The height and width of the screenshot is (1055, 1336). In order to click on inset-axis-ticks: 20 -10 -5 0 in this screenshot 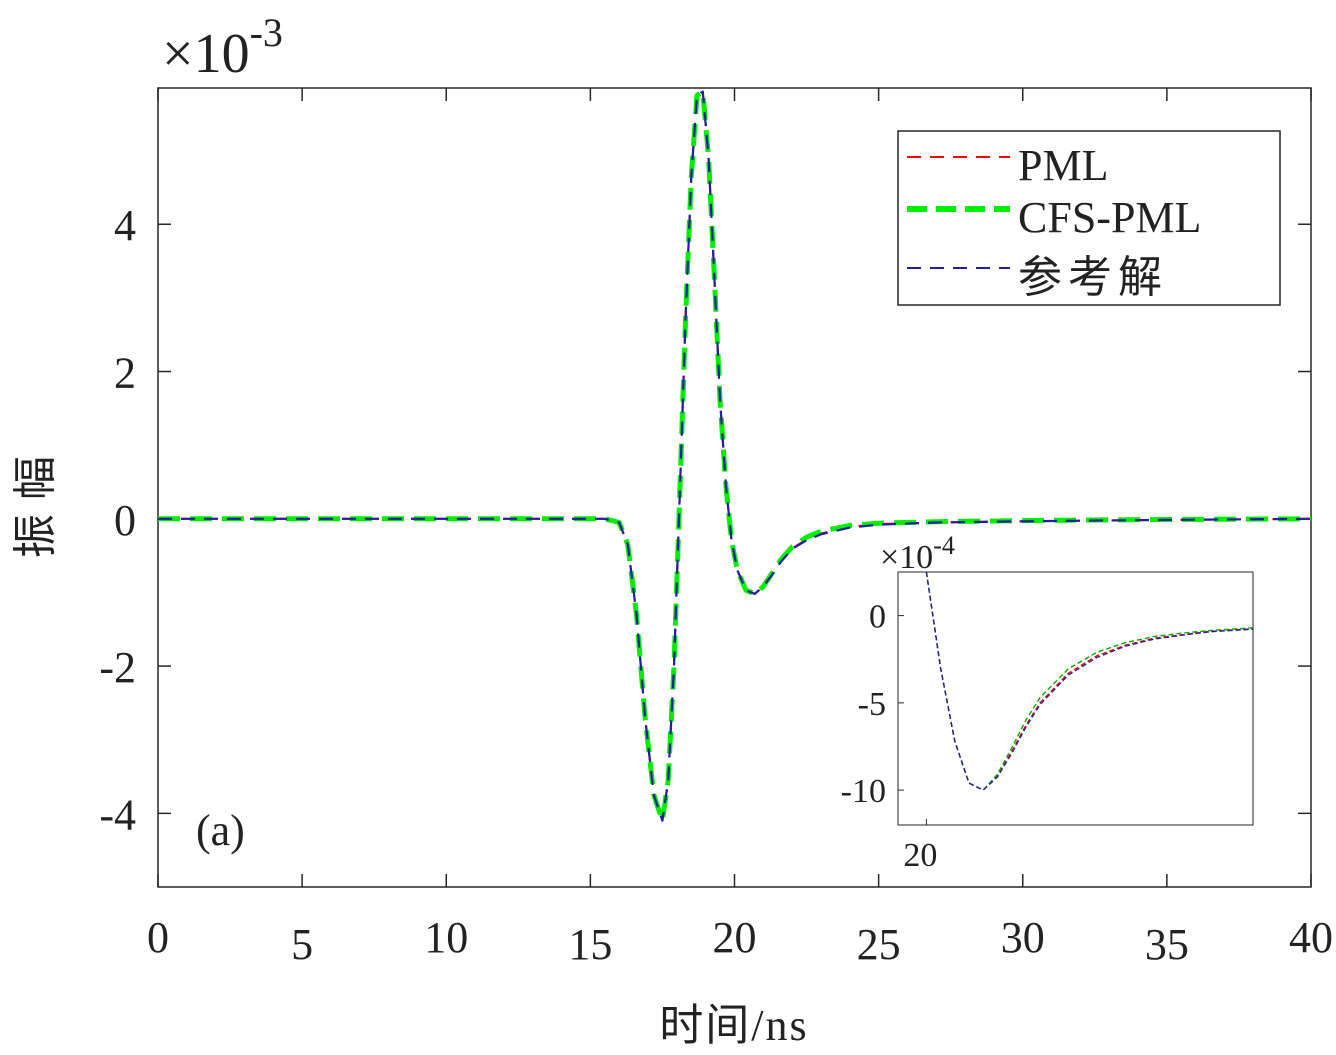, I will do `click(889, 736)`.